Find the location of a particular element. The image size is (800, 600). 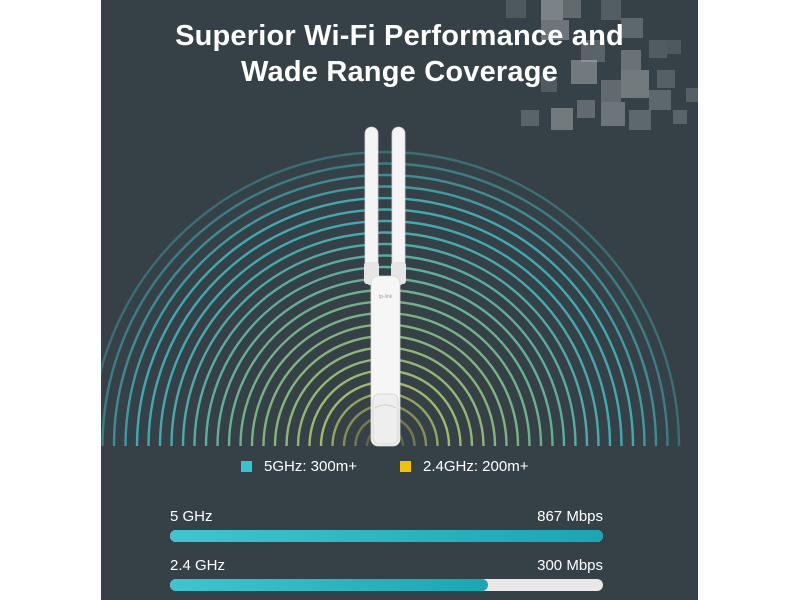

speed-5ghz-band: 5 GHz is located at coordinates (191, 516).